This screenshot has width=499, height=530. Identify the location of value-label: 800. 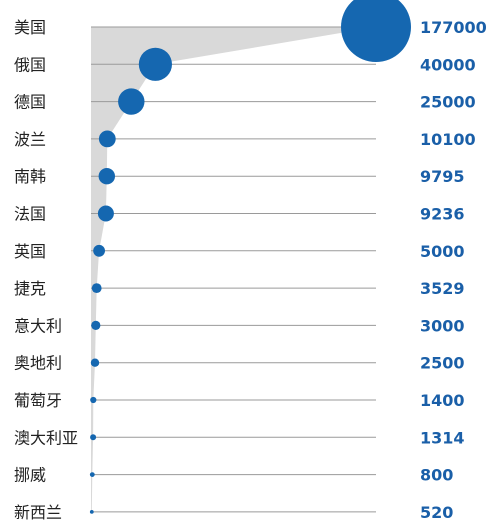
(436, 475).